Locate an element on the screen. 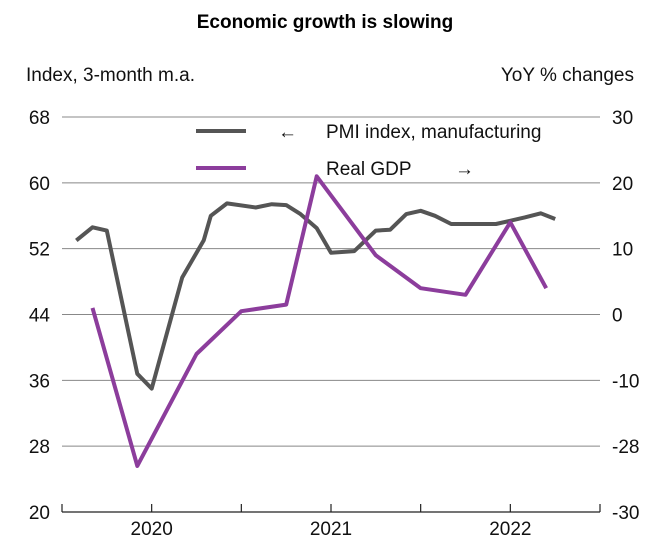 This screenshot has height=537, width=650. x-tick-label: 2021 is located at coordinates (331, 528).